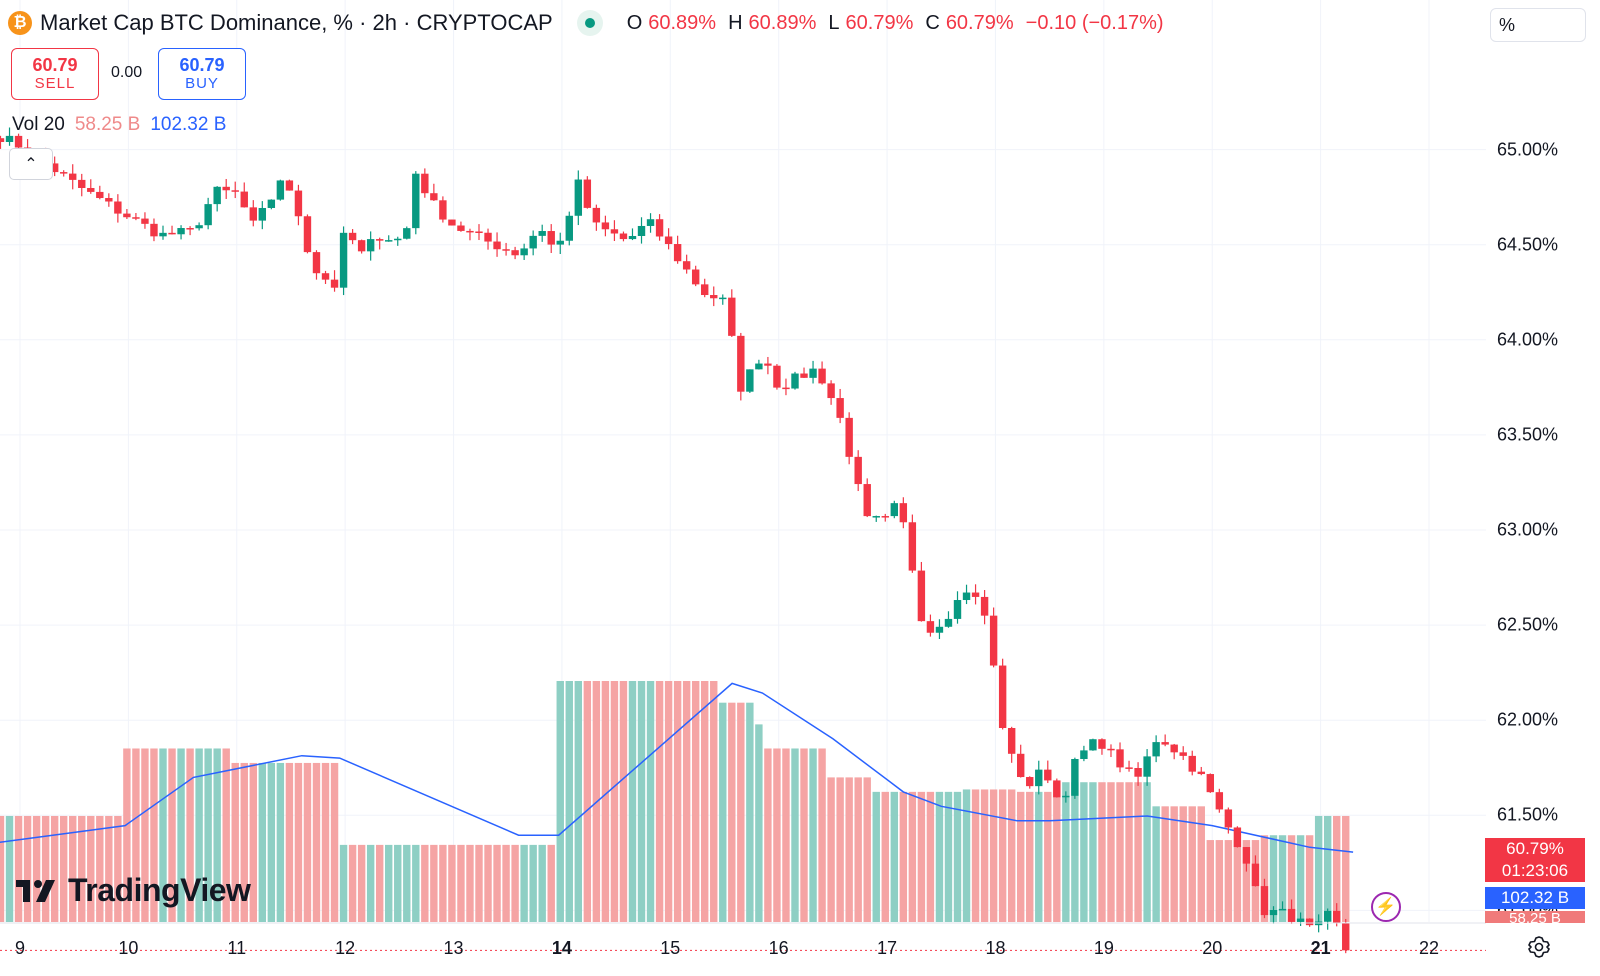 This screenshot has height=976, width=1600. Describe the element at coordinates (119, 125) in the screenshot. I see `volume-legend: Vol 20 58.25 B 102.32 B` at that location.